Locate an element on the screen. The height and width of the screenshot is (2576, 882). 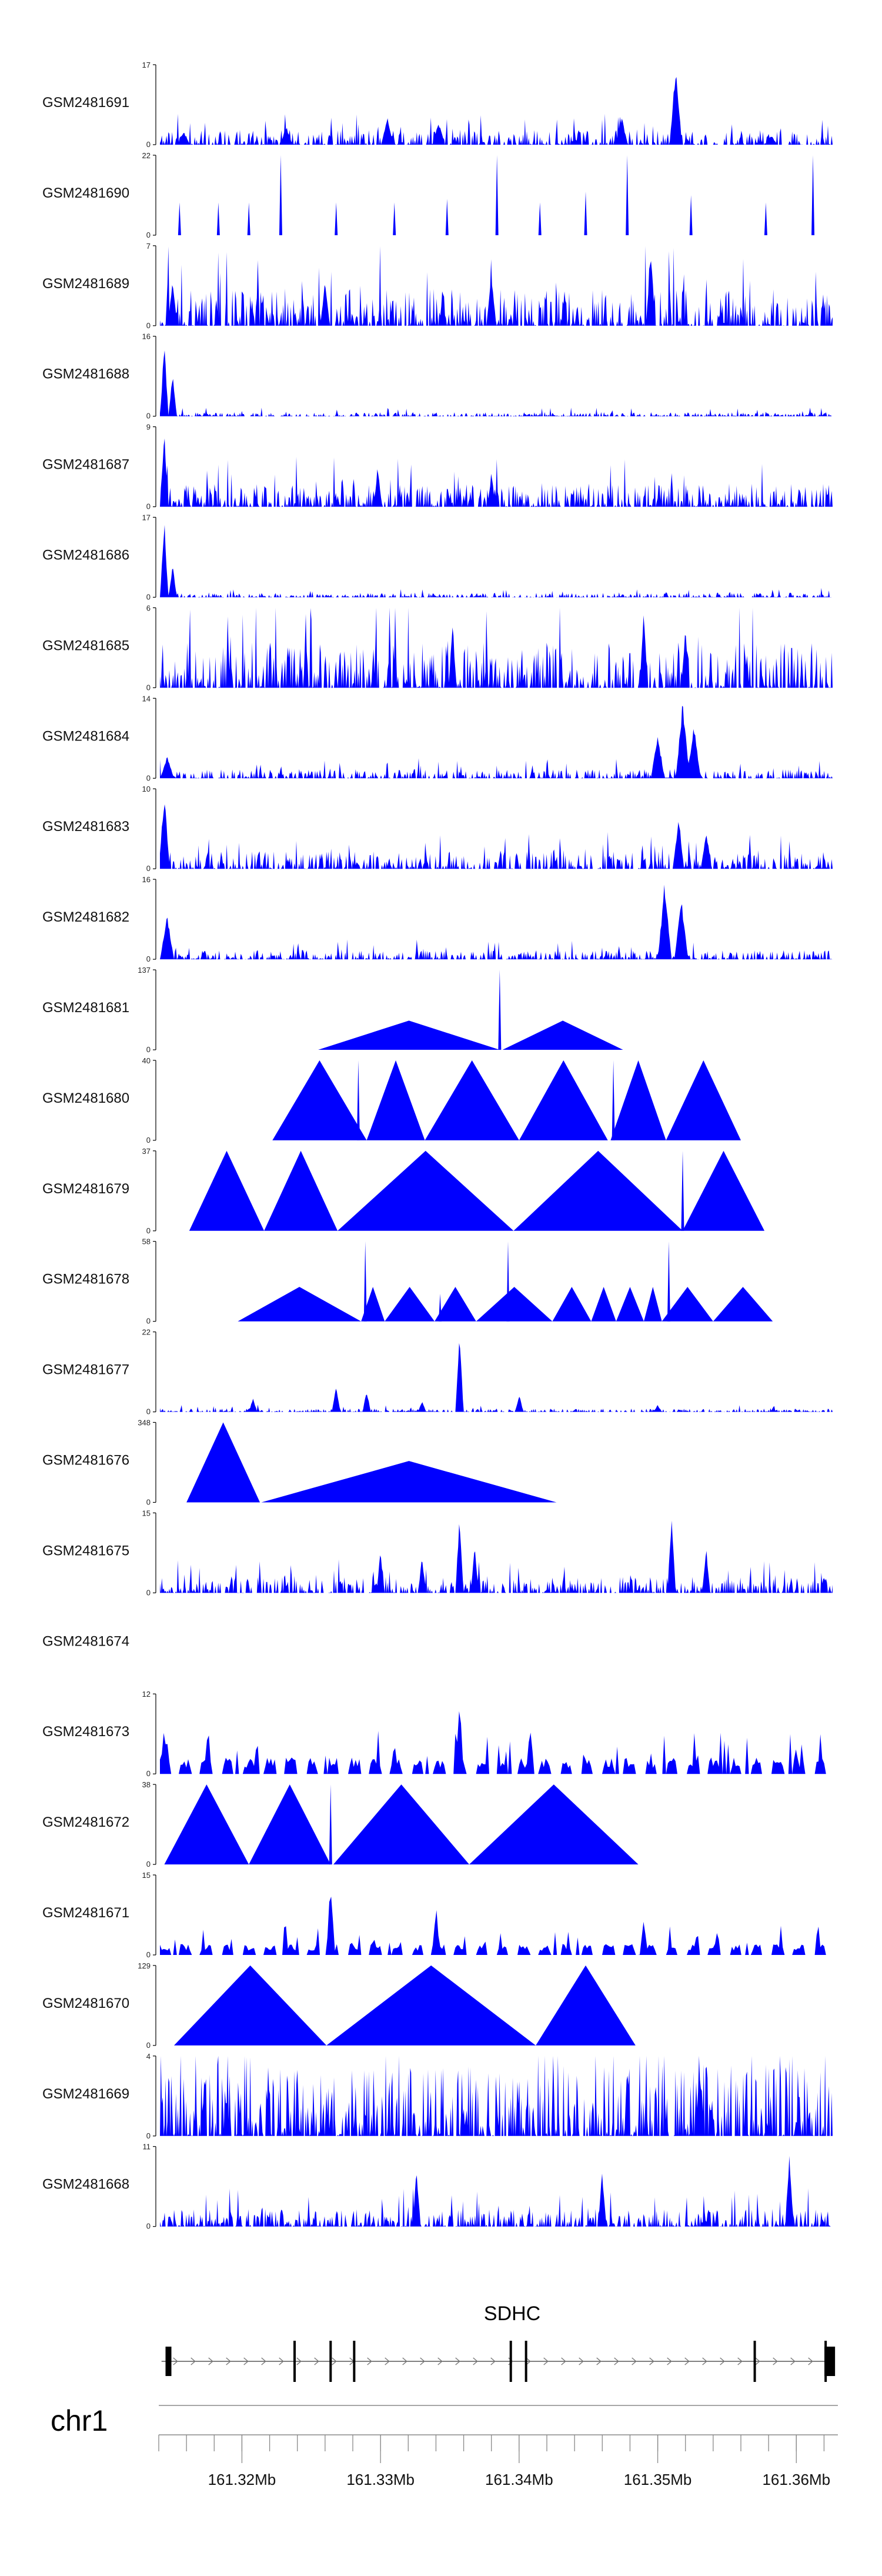
track-GSM2481679: GSM2481679 37 0 is located at coordinates (403, 1191).